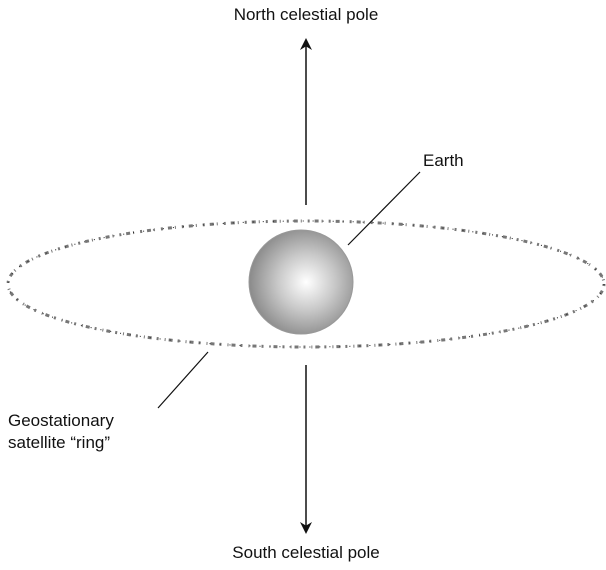 The height and width of the screenshot is (570, 606). Describe the element at coordinates (305, 552) in the screenshot. I see `south-label: South celestial pole` at that location.